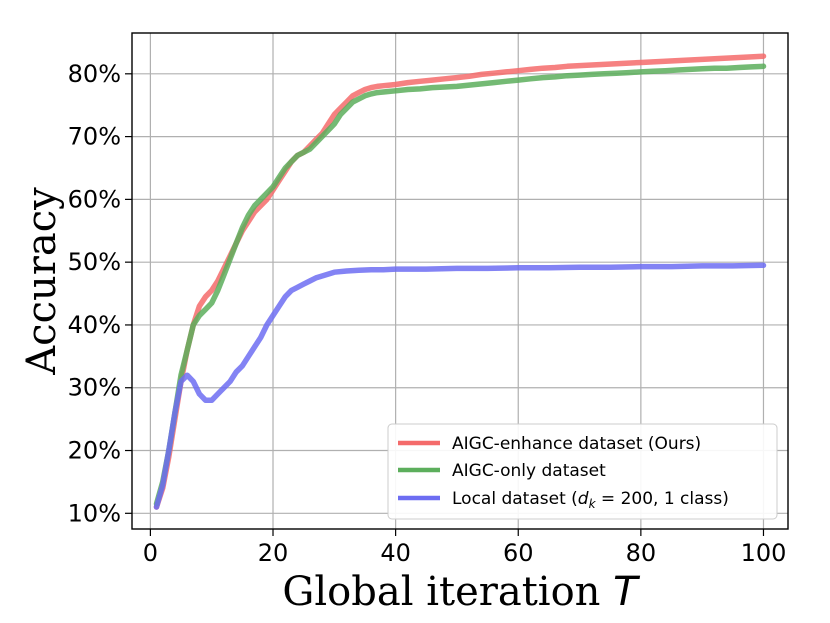  Describe the element at coordinates (94, 199) in the screenshot. I see `y-tick-label: 60%` at that location.